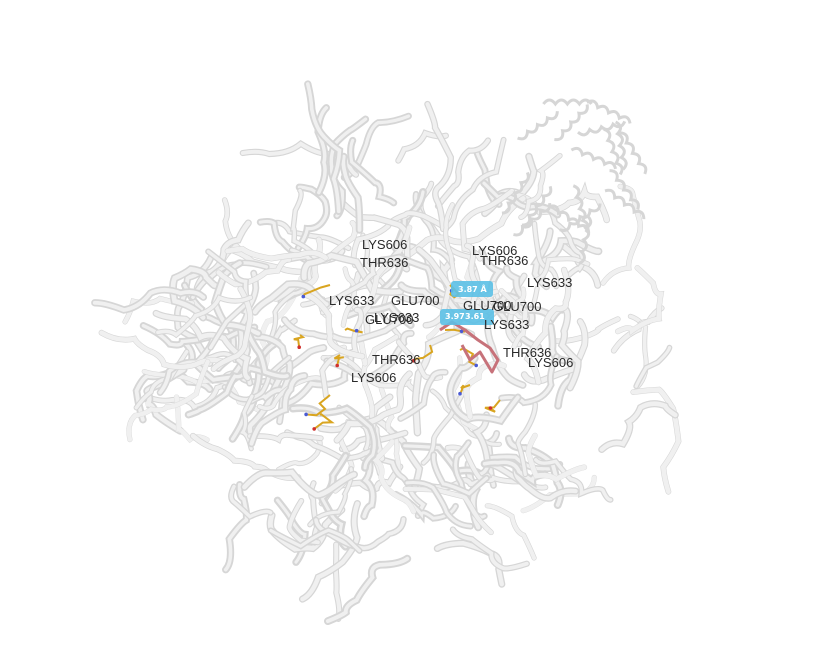 This screenshot has height=662, width=813. Describe the element at coordinates (455, 316) in the screenshot. I see `distance-label: 3.97` at that location.